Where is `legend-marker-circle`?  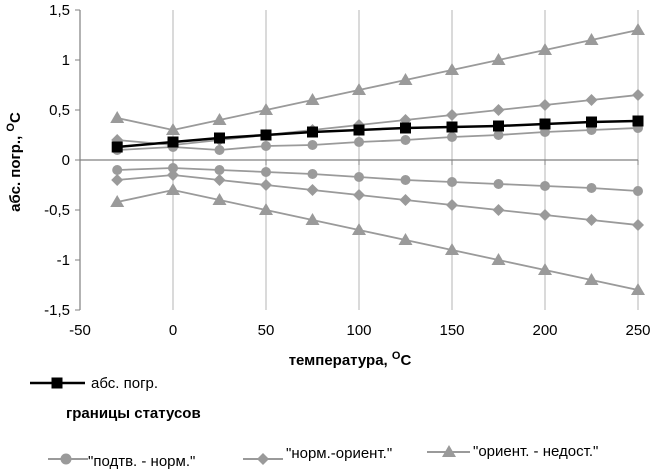 legend-marker-circle is located at coordinates (66, 459).